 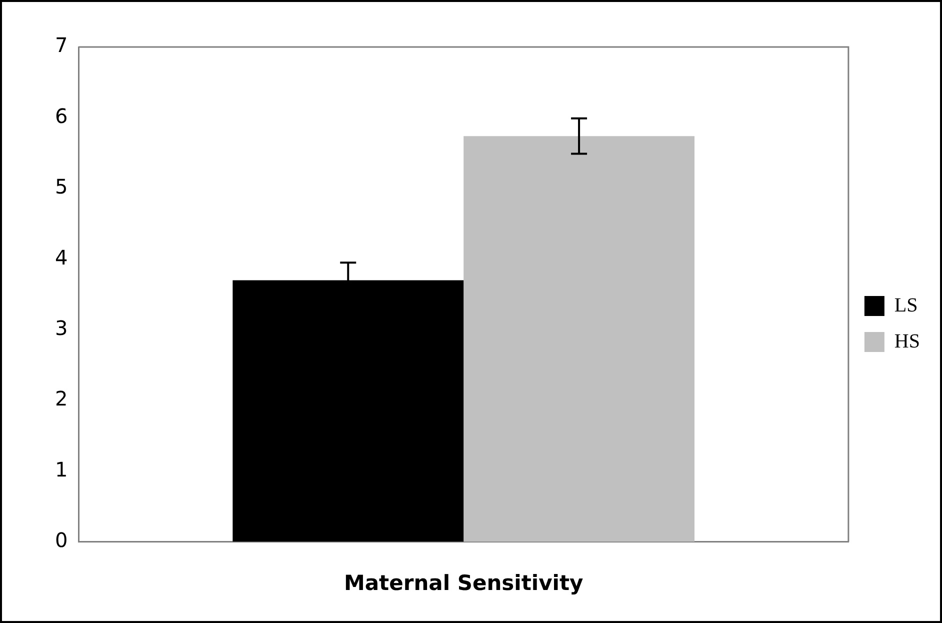 I want to click on y-tick-label: 1, so click(x=61, y=469).